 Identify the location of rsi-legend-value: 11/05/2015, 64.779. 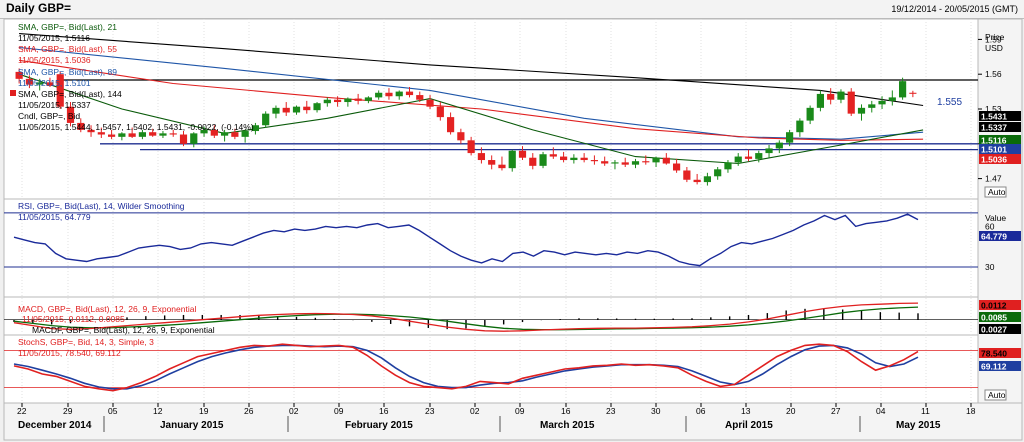
(54, 217).